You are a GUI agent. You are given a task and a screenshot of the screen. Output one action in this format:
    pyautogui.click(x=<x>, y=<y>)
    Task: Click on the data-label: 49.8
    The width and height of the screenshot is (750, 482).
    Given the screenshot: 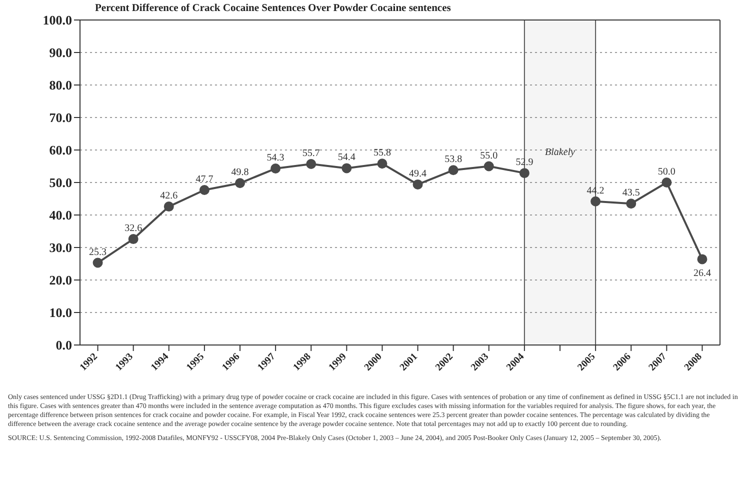 What is the action you would take?
    pyautogui.click(x=240, y=172)
    